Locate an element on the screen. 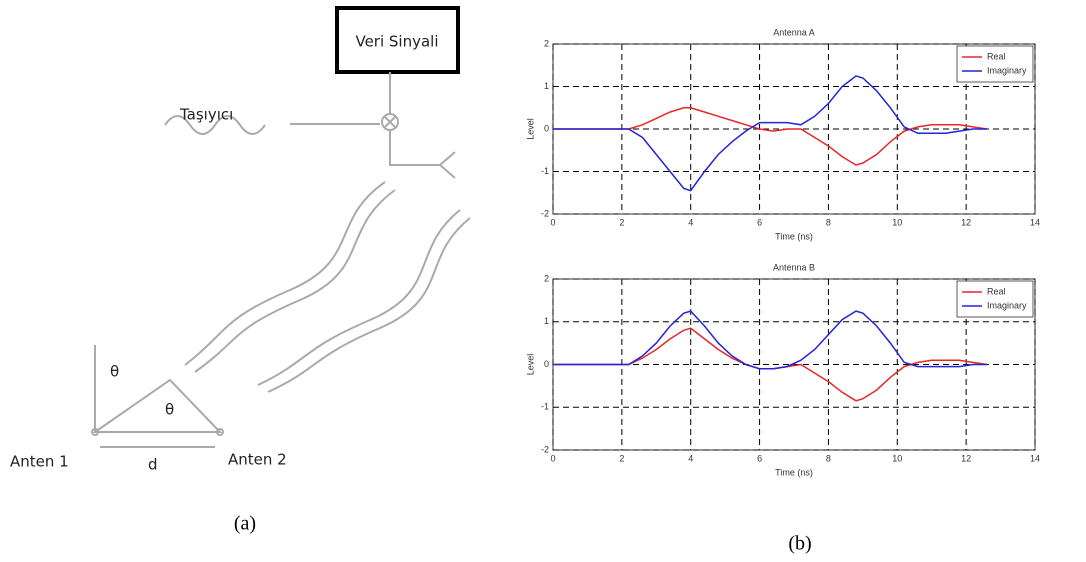 The width and height of the screenshot is (1086, 562). carrier-label: Taşıyıcı is located at coordinates (206, 115).